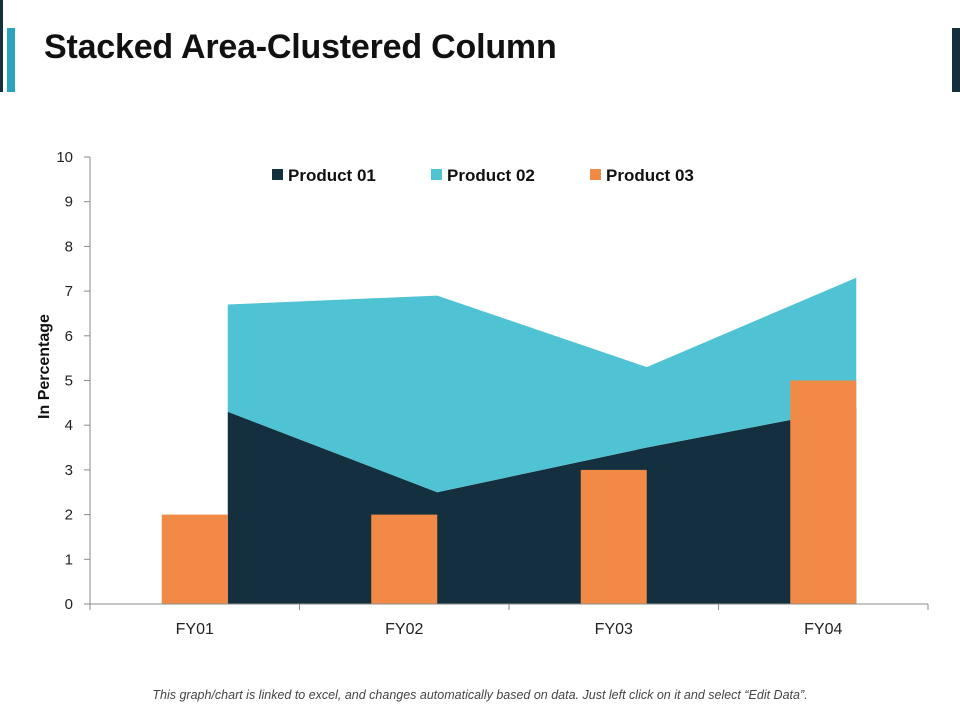 The width and height of the screenshot is (960, 720). I want to click on x-tick-label: FY04, so click(823, 629).